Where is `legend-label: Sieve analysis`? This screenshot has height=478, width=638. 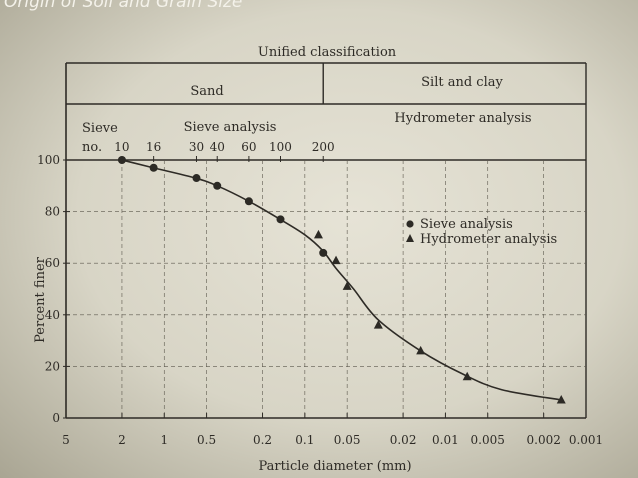
legend-label: Sieve analysis is located at coordinates (466, 224).